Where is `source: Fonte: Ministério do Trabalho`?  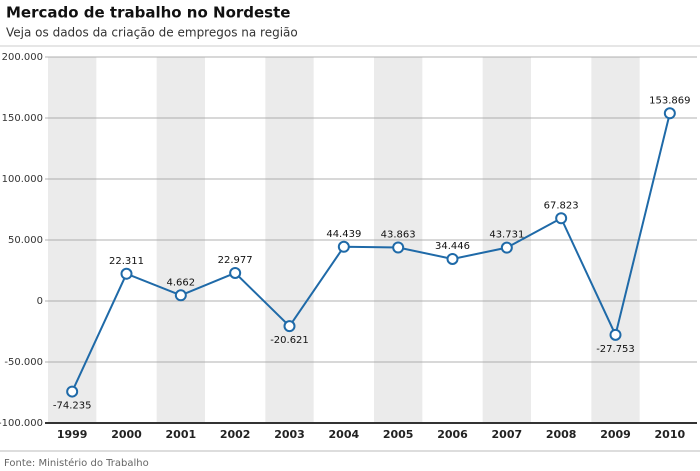
source: Fonte: Ministério do Trabalho is located at coordinates (76, 463).